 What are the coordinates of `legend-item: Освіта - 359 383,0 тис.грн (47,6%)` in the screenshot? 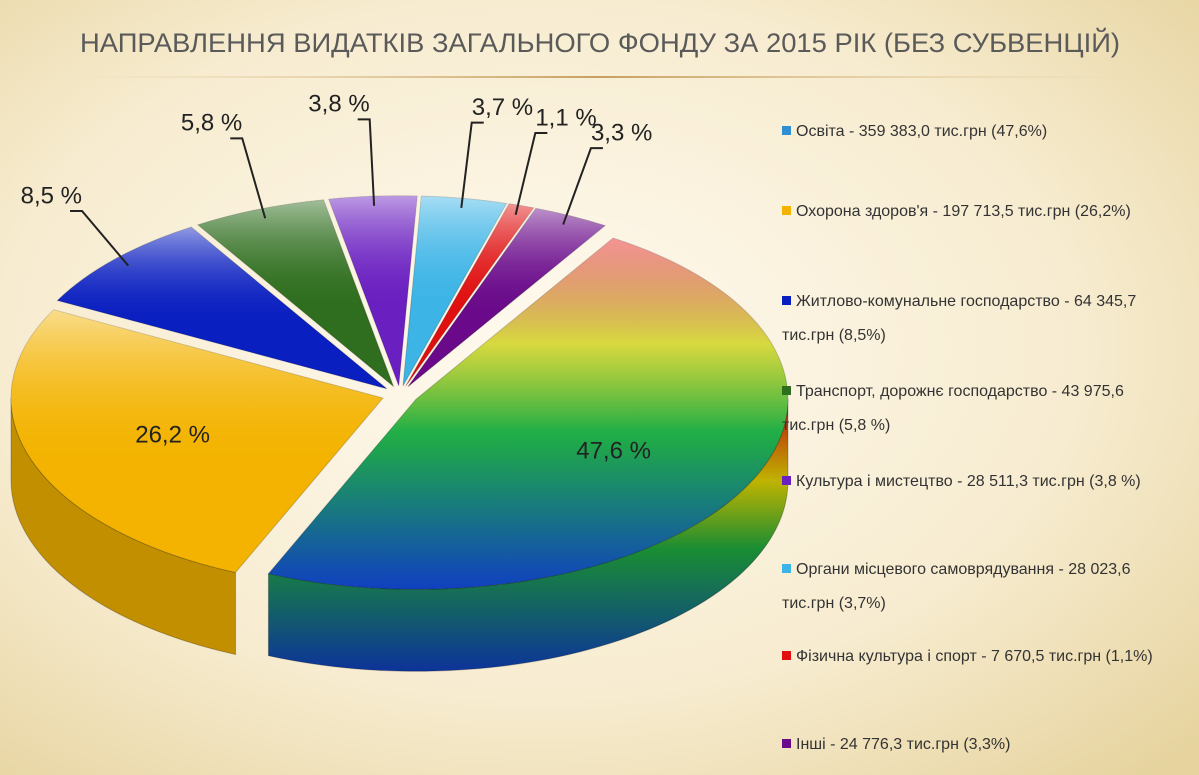 It's located at (972, 132).